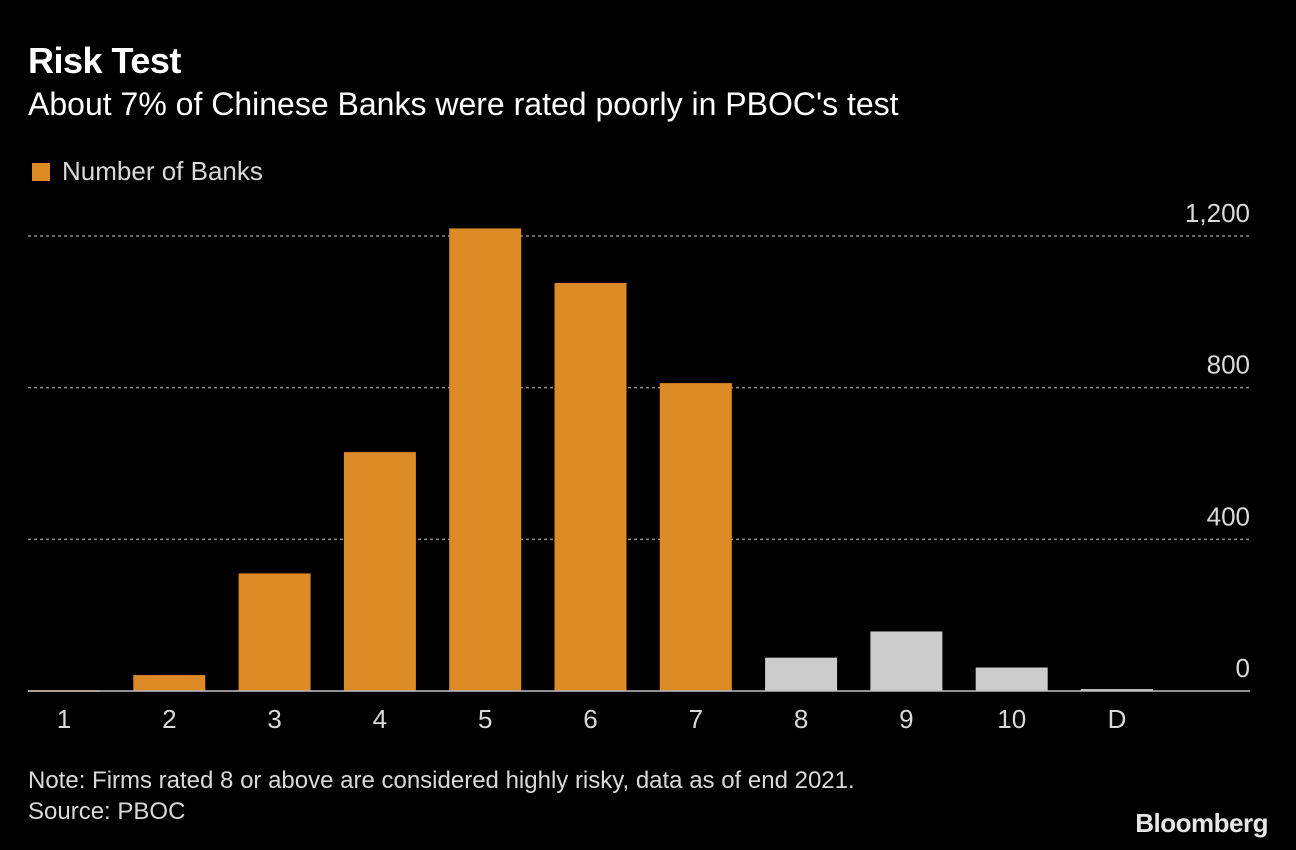 Image resolution: width=1296 pixels, height=850 pixels. I want to click on x-tick-label: 1, so click(64, 719).